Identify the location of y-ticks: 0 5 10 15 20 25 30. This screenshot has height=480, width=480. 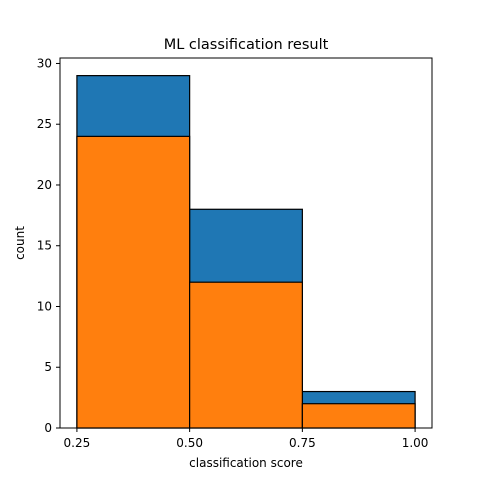
(48, 245).